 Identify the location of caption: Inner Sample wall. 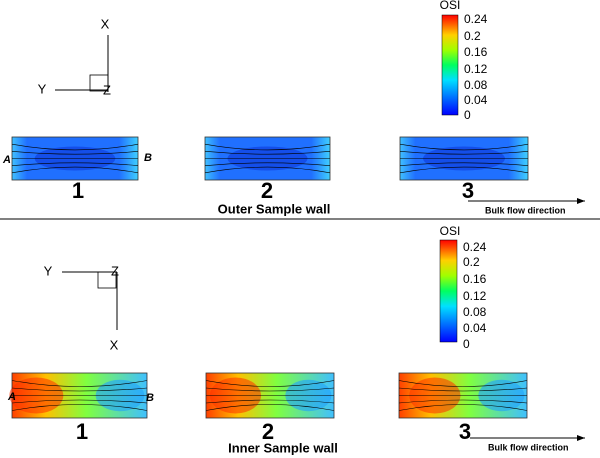
(283, 447).